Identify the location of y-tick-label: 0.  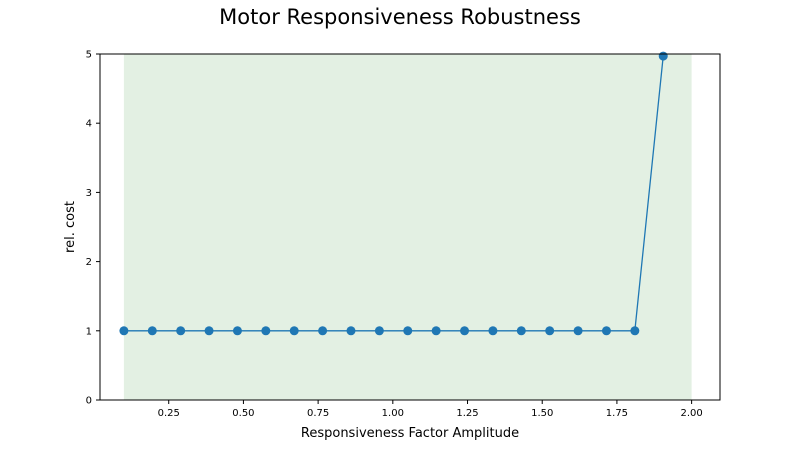
(89, 401).